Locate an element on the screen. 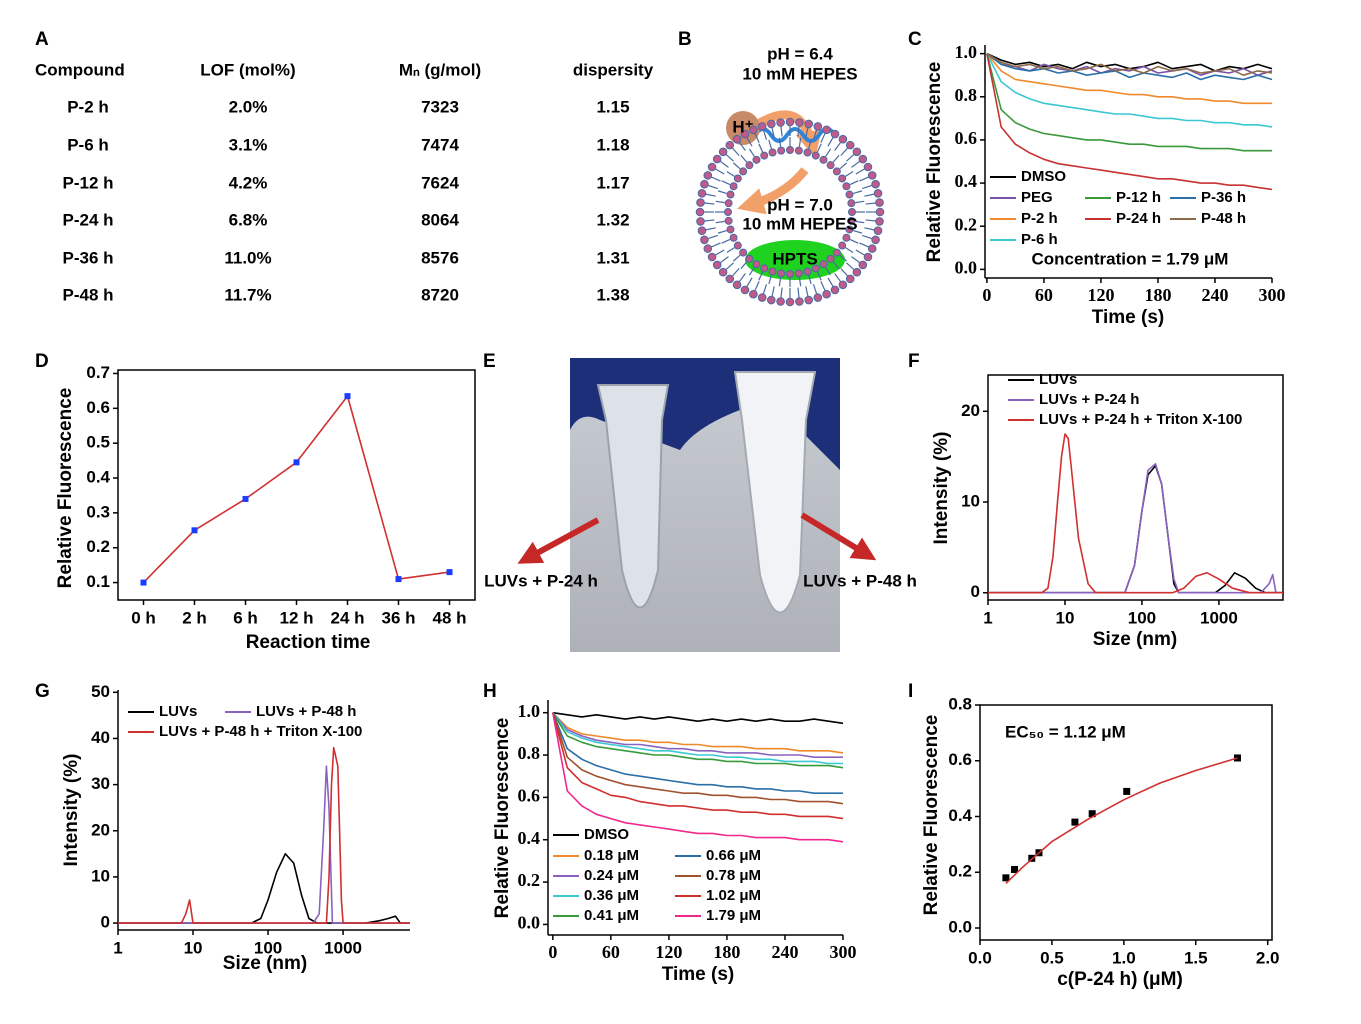  proton-label: H⁺ is located at coordinates (742, 126).